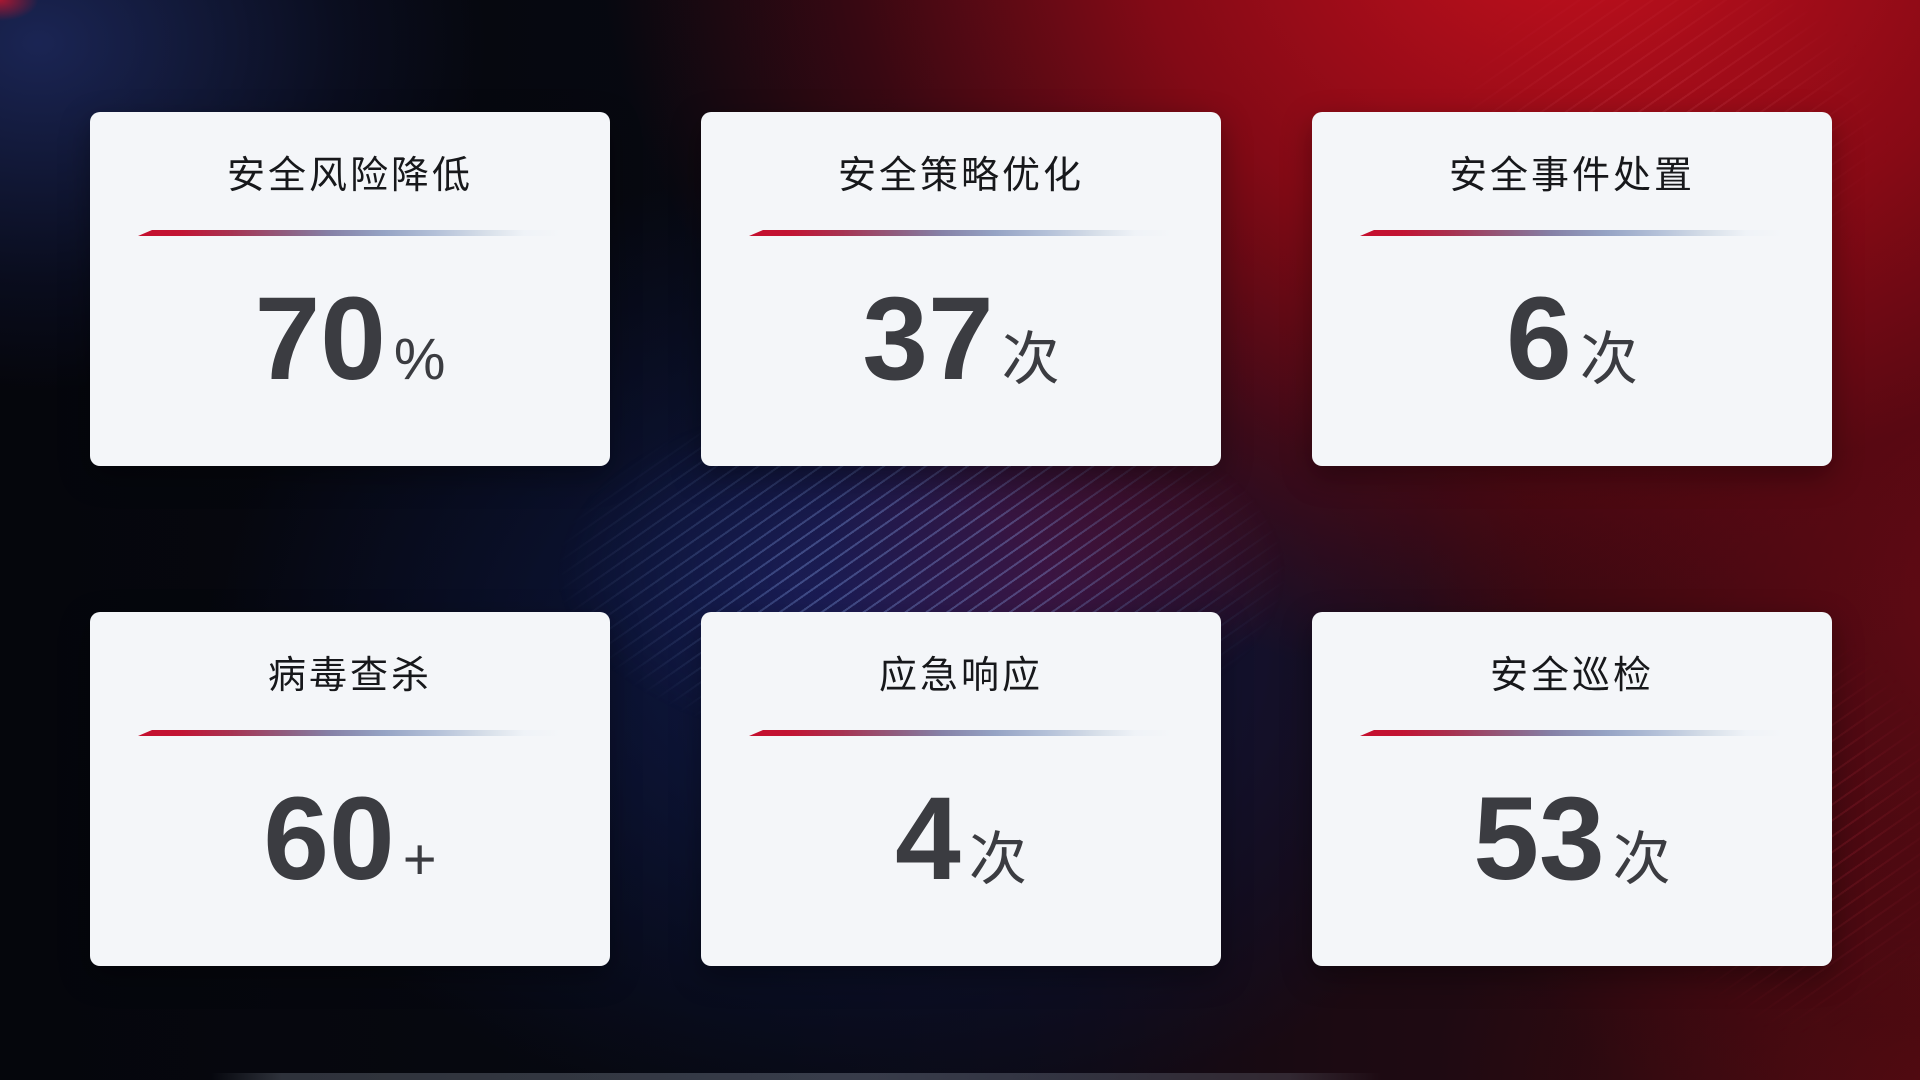 Image resolution: width=1920 pixels, height=1080 pixels. I want to click on card-value: 6, so click(1539, 339).